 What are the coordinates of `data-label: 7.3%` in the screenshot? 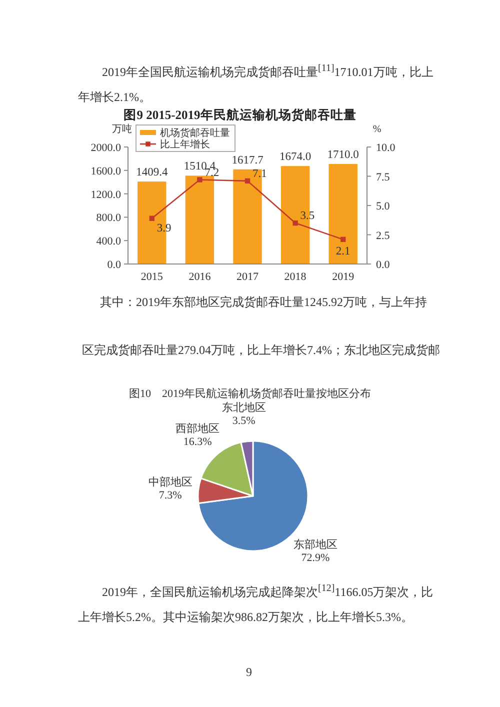 It's located at (170, 495).